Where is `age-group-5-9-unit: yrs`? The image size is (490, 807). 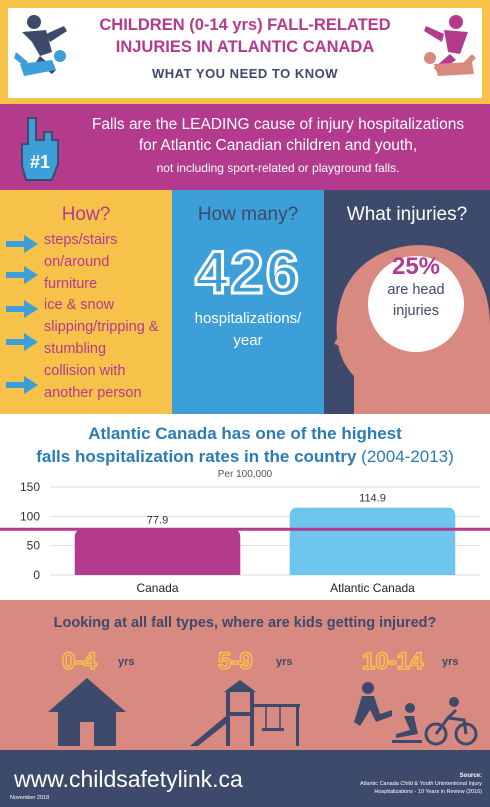 age-group-5-9-unit: yrs is located at coordinates (284, 662).